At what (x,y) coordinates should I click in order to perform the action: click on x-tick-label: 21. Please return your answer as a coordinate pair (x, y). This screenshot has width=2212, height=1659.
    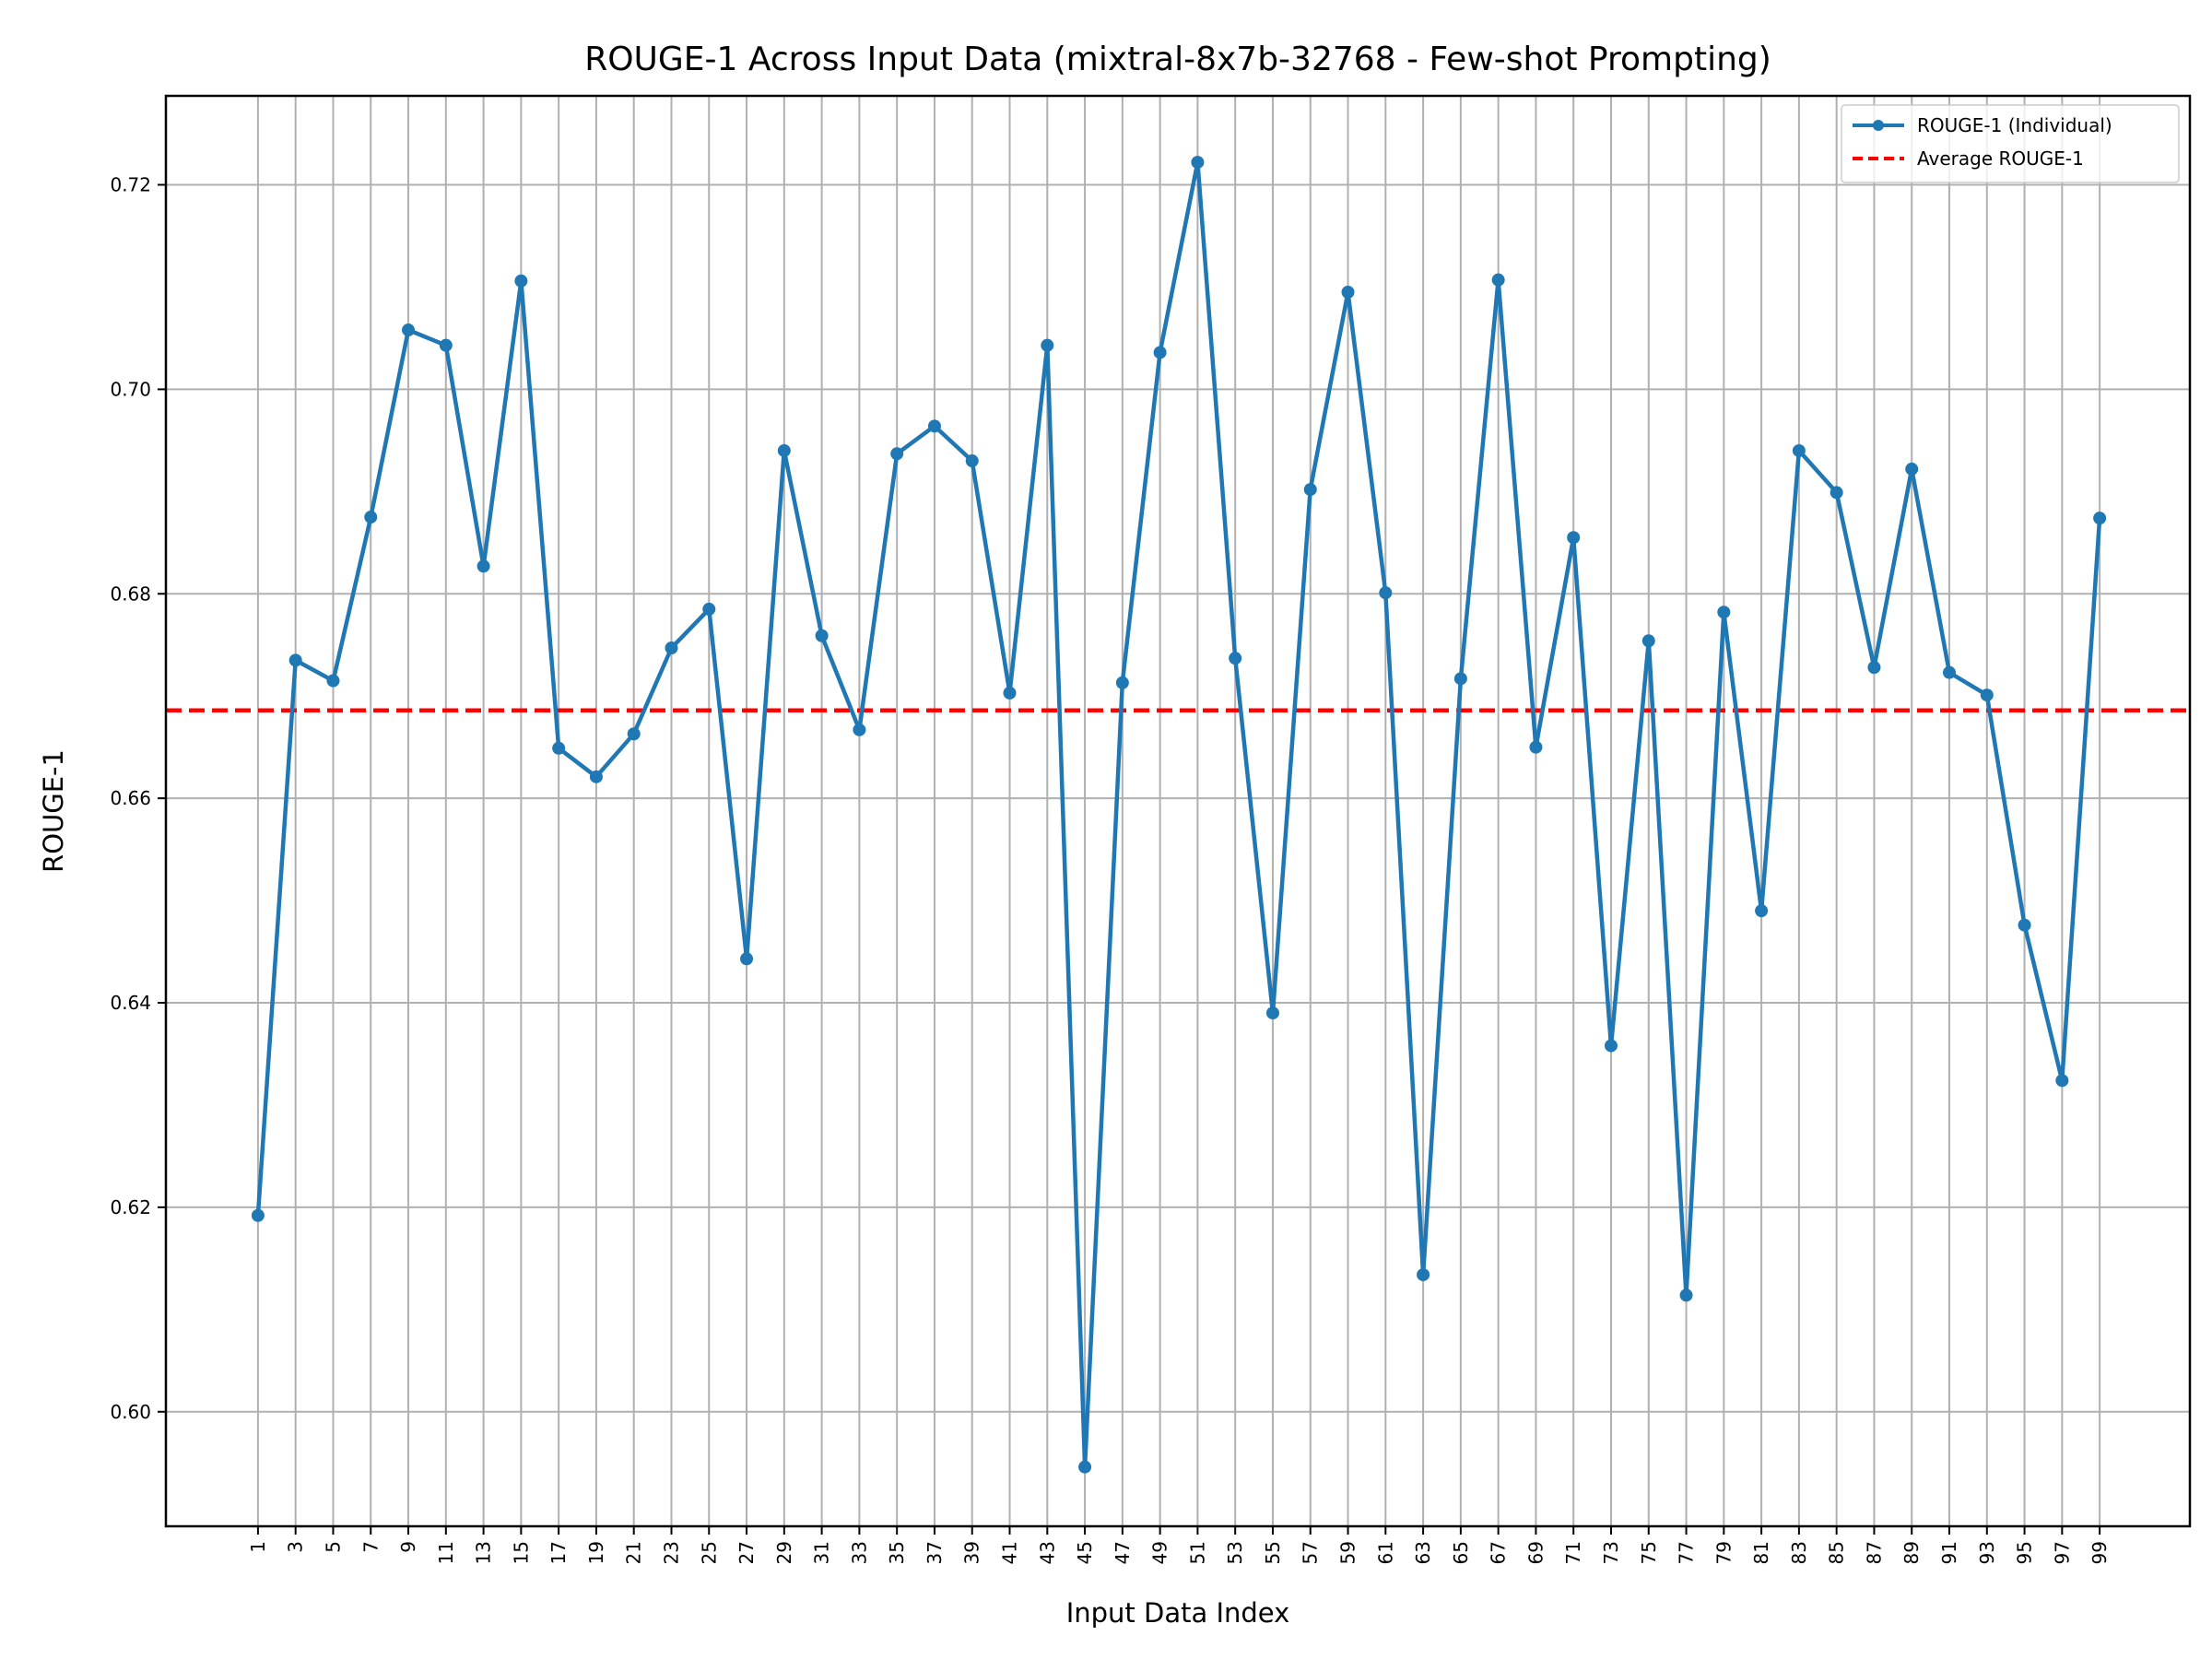
    Looking at the image, I should click on (634, 1552).